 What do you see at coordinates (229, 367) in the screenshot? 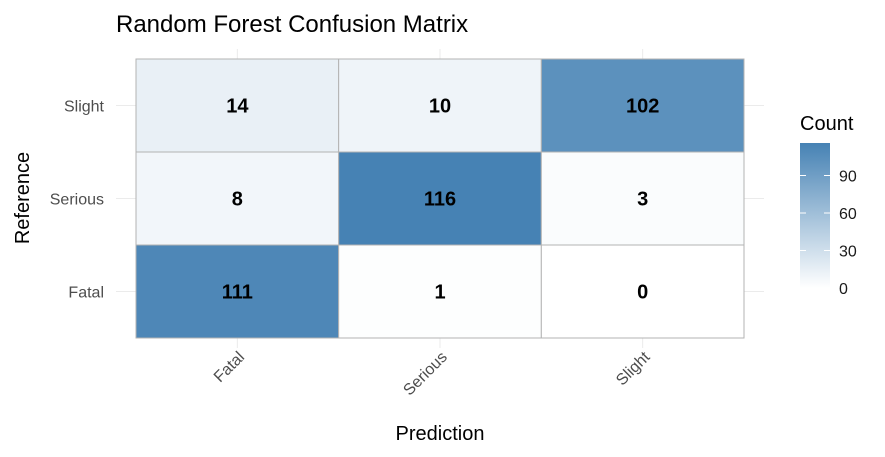
I see `x-tick-fatal: Fatal` at bounding box center [229, 367].